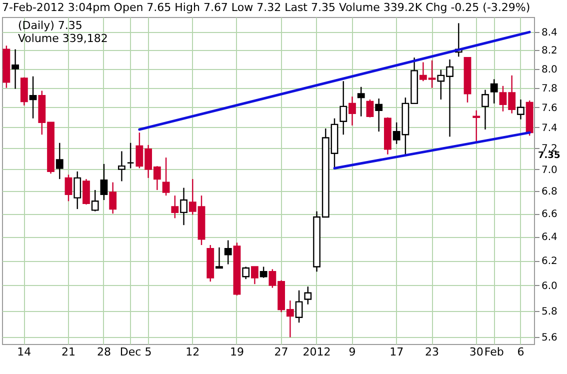 This screenshot has height=374, width=567. What do you see at coordinates (550, 262) in the screenshot?
I see `y-tick-label: 6.2` at bounding box center [550, 262].